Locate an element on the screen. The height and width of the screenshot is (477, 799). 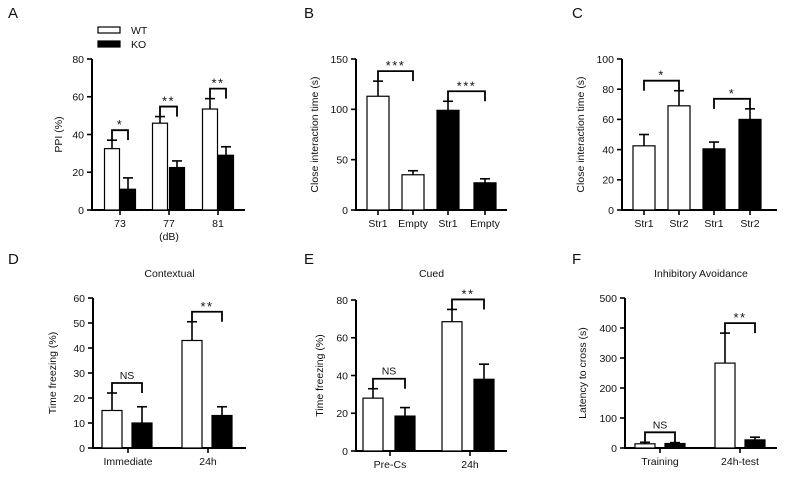
y-axis-title: Latency to cross (s) is located at coordinates (583, 373).